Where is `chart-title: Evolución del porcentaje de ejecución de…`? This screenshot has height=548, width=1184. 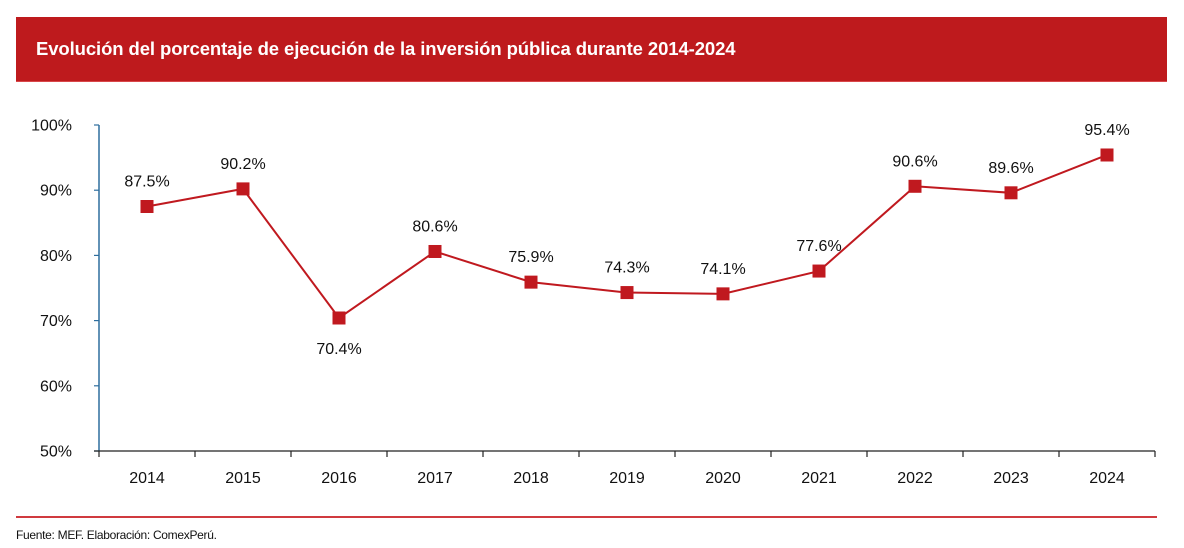
chart-title: Evolución del porcentaje de ejecución de… is located at coordinates (386, 48).